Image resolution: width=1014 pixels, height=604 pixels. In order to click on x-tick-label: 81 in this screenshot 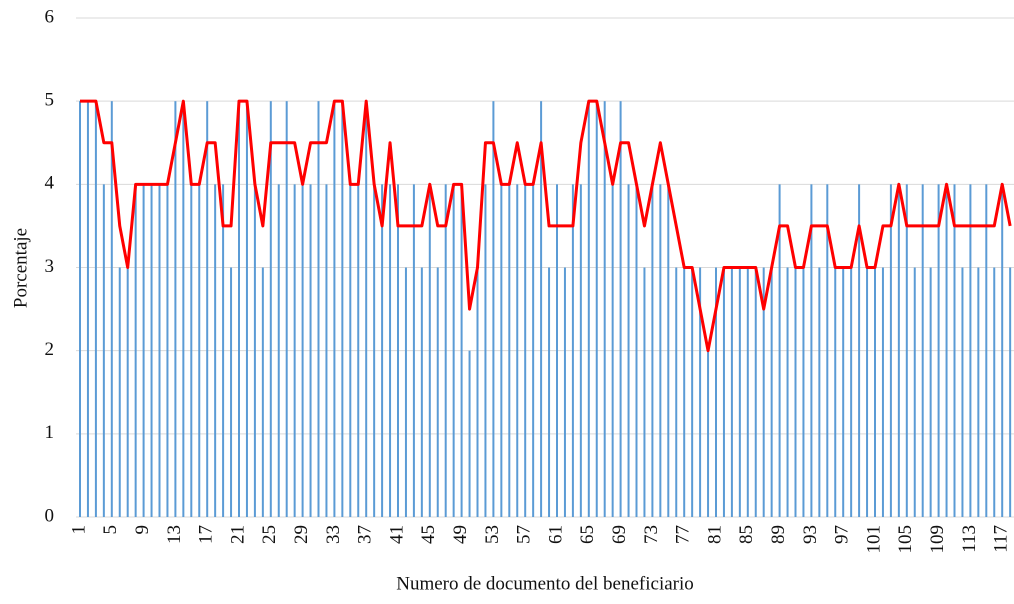, I will do `click(714, 534)`.